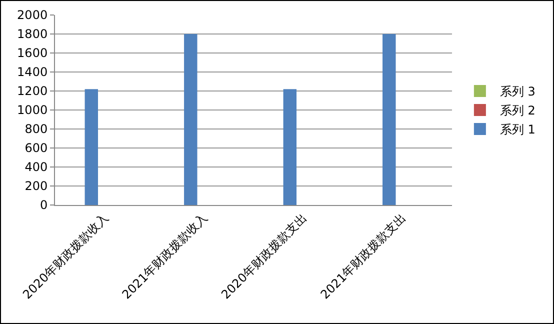 The image size is (554, 324). I want to click on y-tick-label: 1600, so click(32, 53).